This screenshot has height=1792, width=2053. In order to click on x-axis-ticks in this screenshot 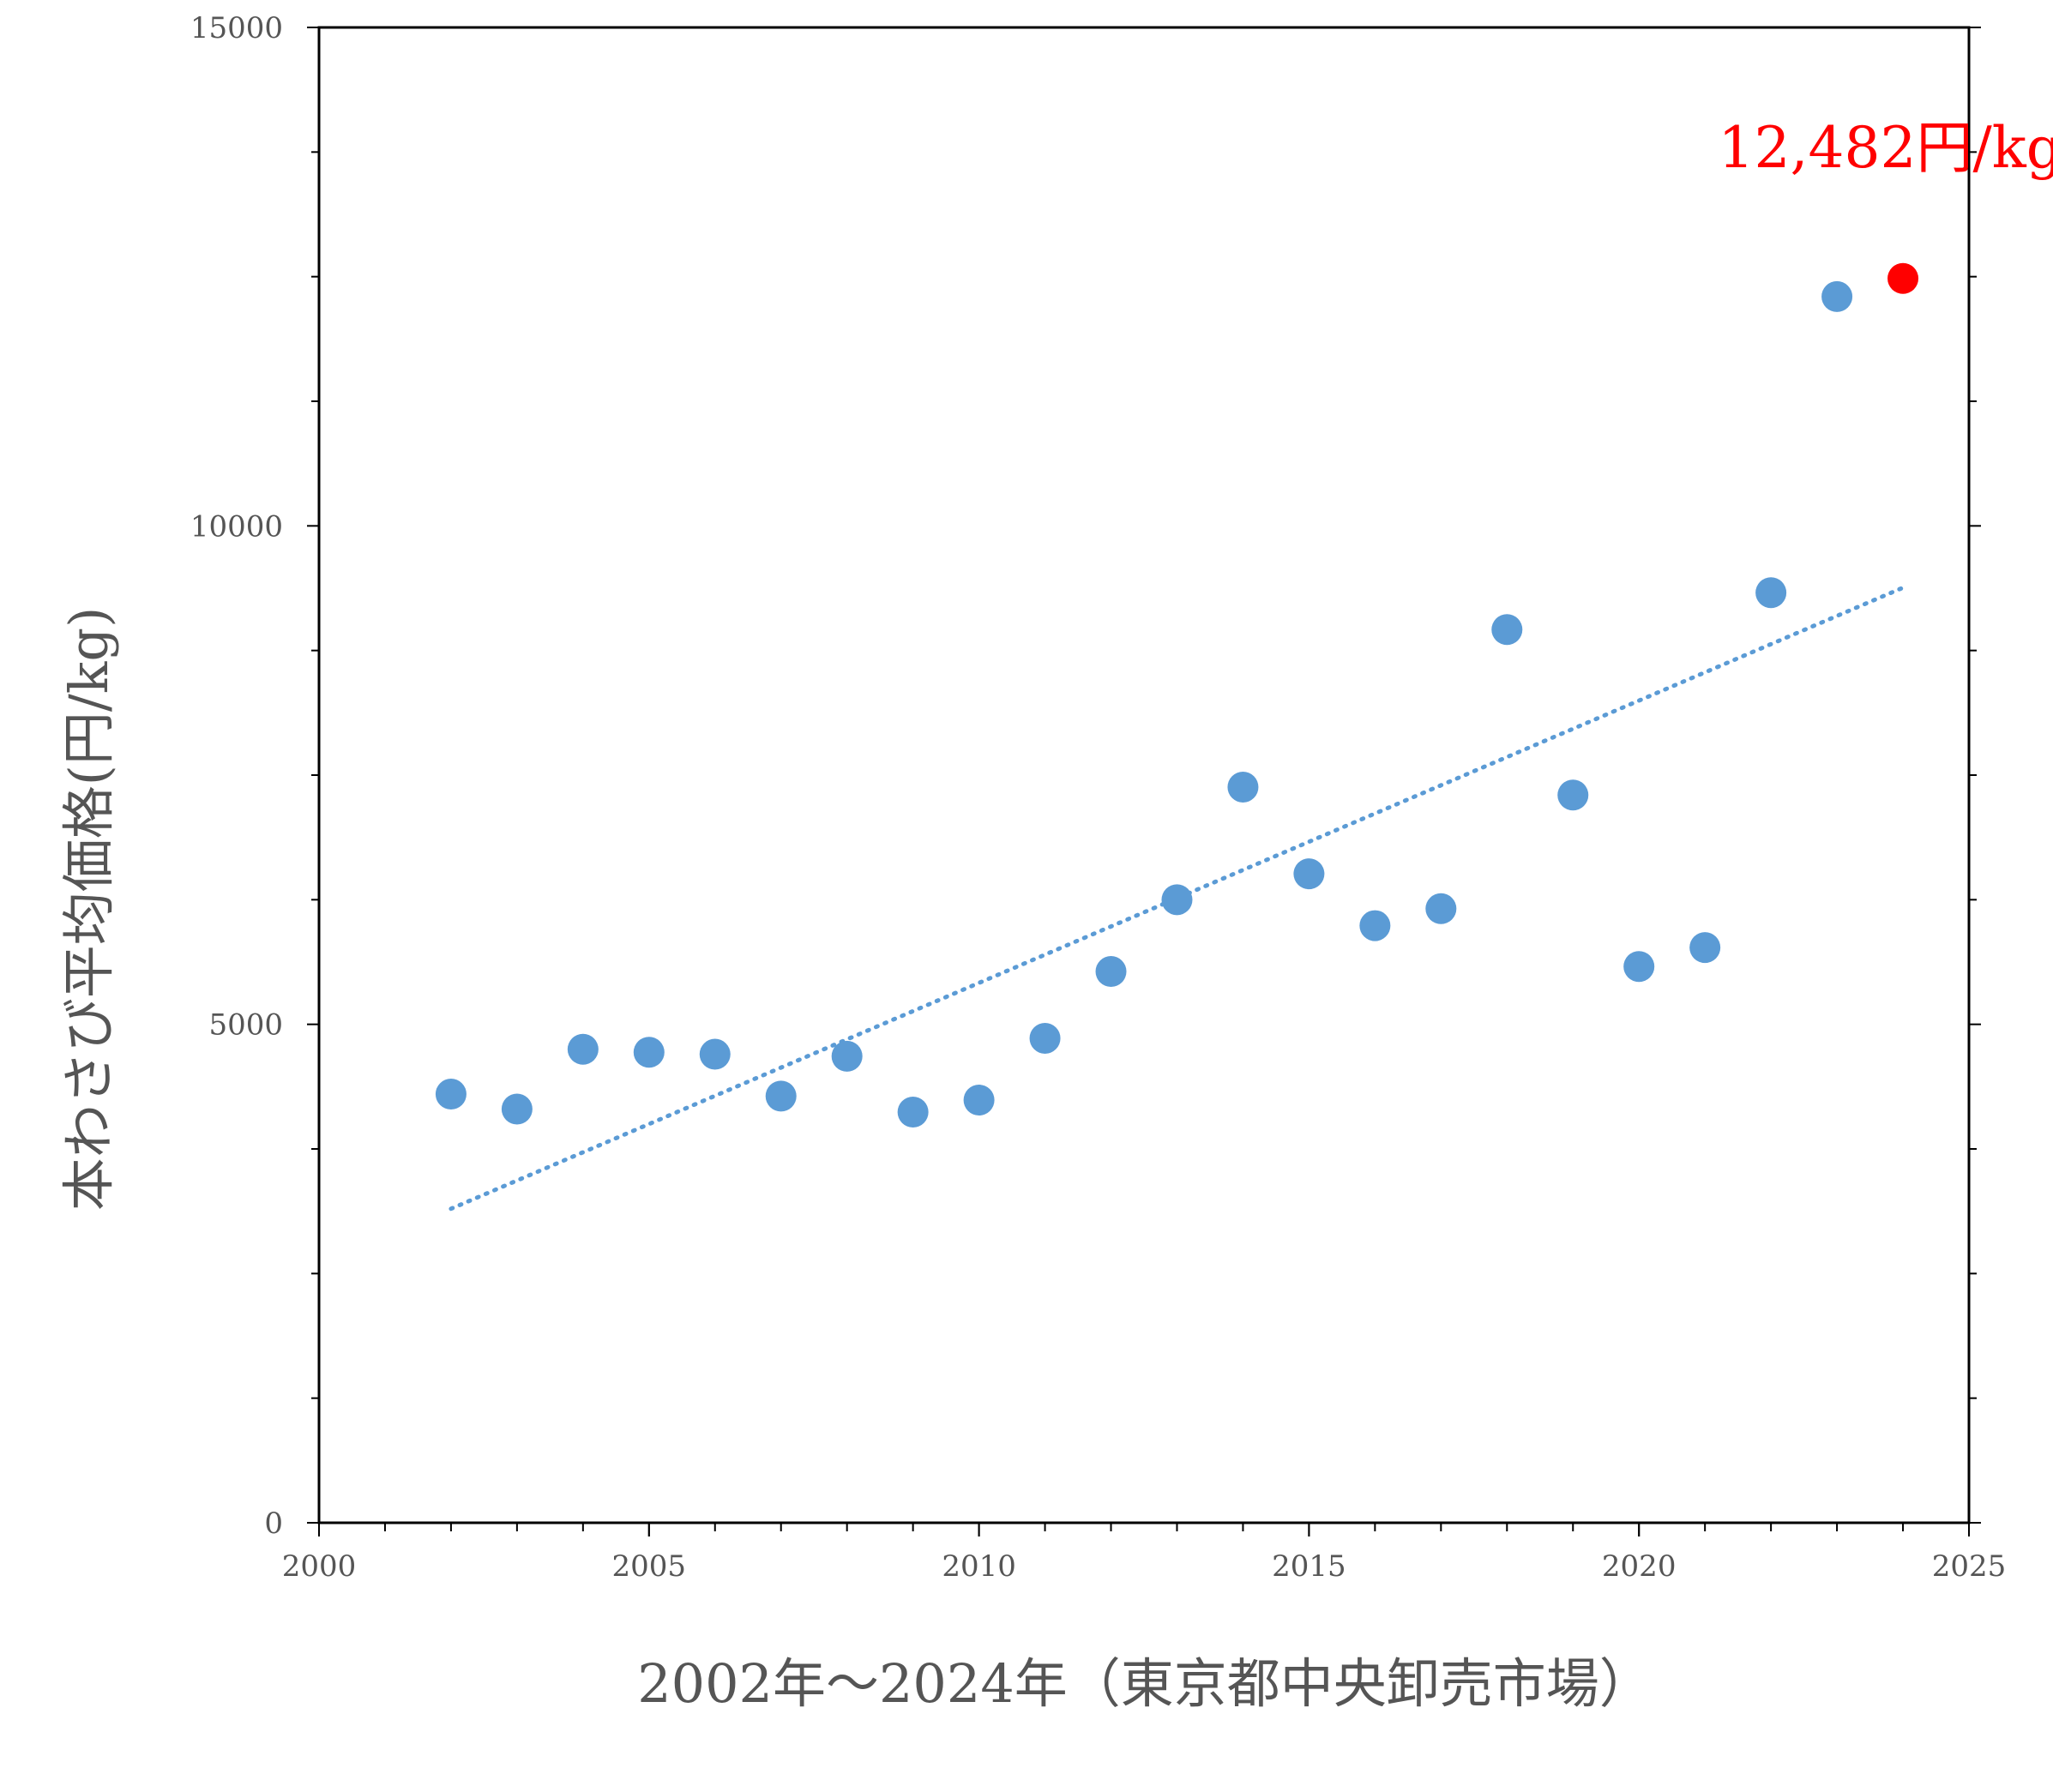, I will do `click(1144, 1529)`.